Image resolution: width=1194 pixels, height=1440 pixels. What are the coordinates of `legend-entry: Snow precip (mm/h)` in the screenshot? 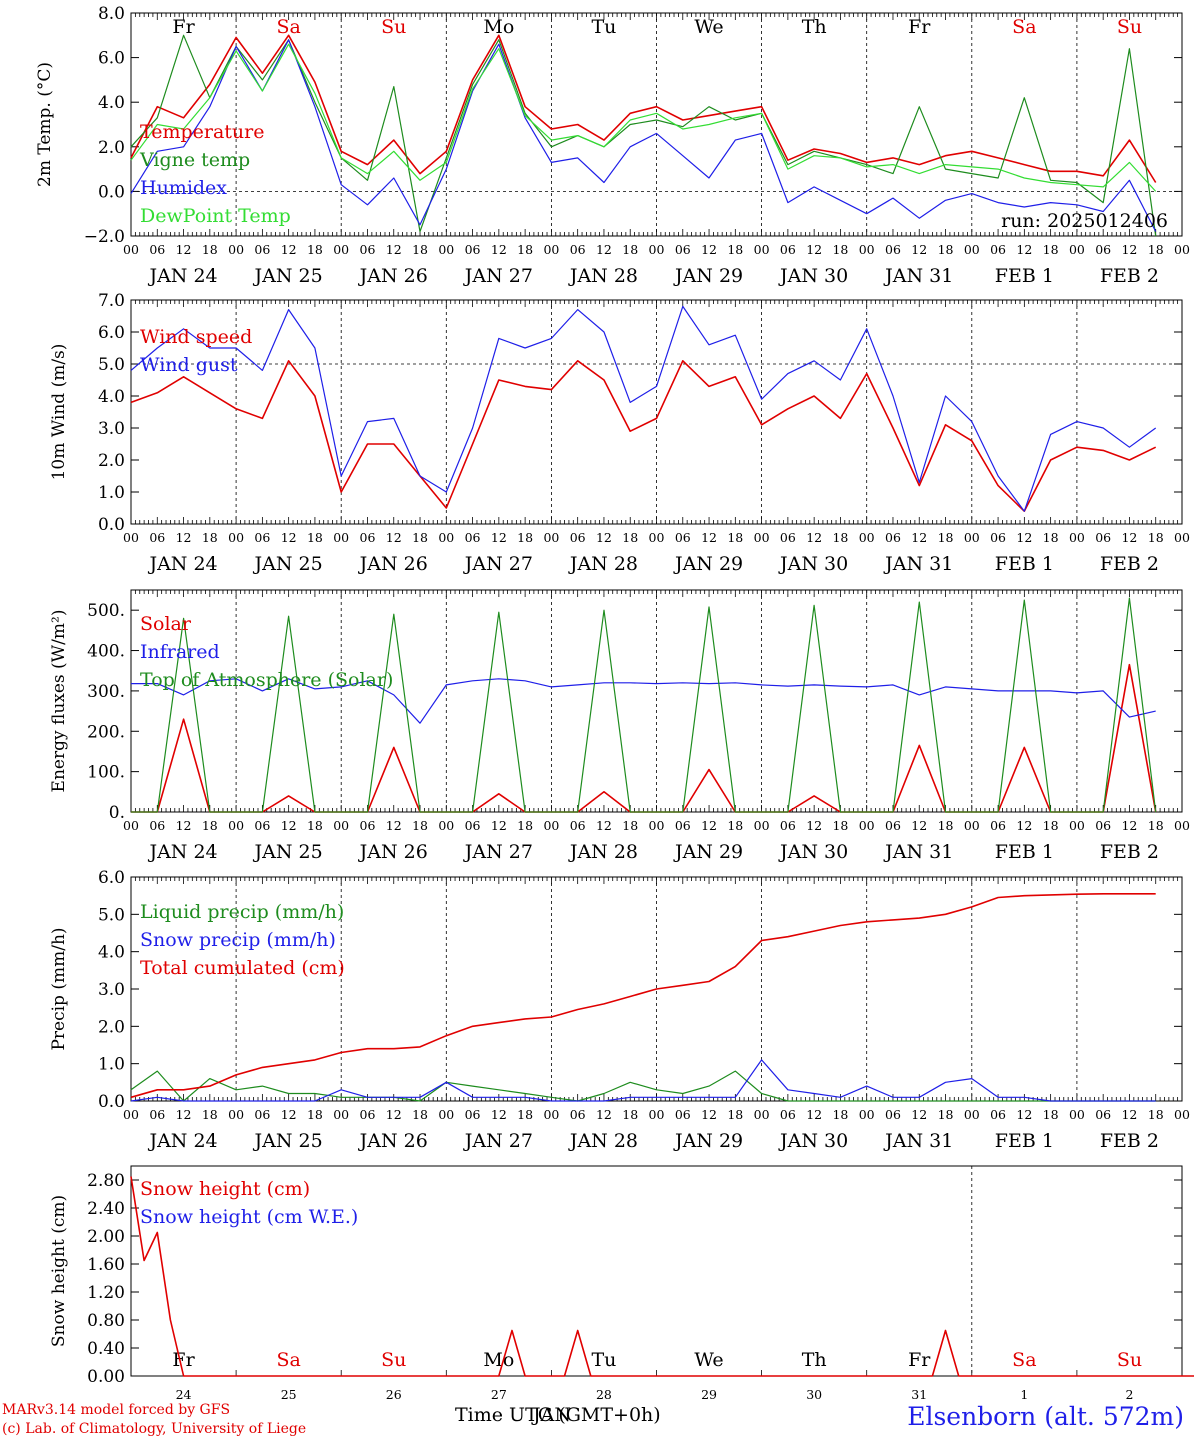 It's located at (238, 940).